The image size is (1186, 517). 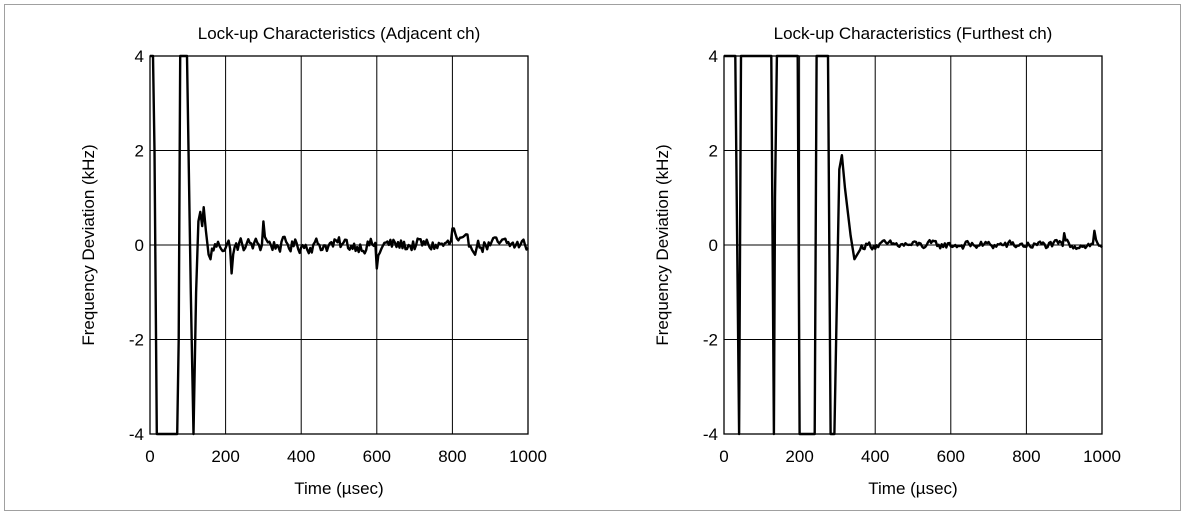 What do you see at coordinates (913, 33) in the screenshot?
I see `chart-title: Lock-up Characteristics (Furthest ch)` at bounding box center [913, 33].